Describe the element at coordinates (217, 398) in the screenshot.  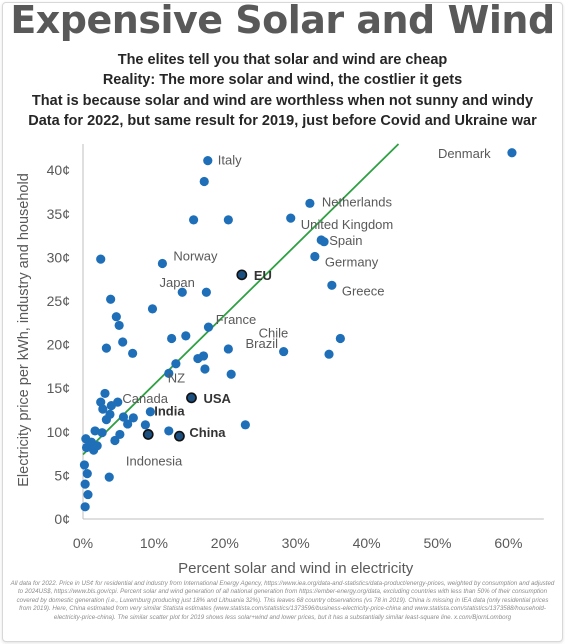
I see `point-label-usa: USA` at that location.